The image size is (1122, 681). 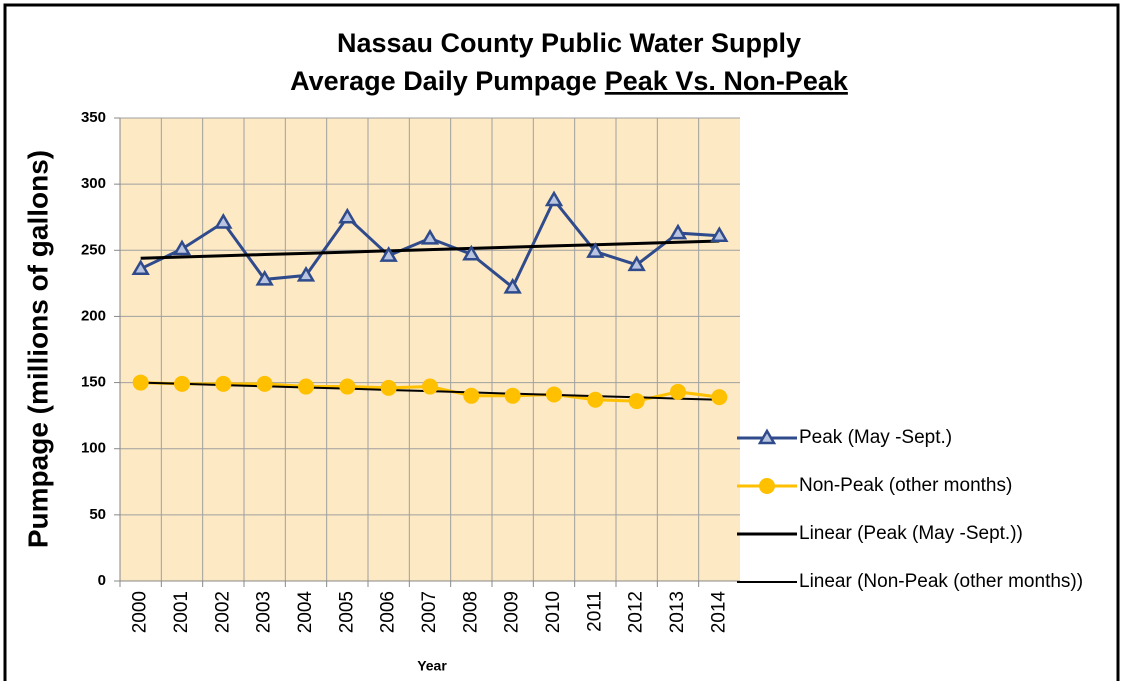 I want to click on y-tick-label: 150, so click(x=93, y=382).